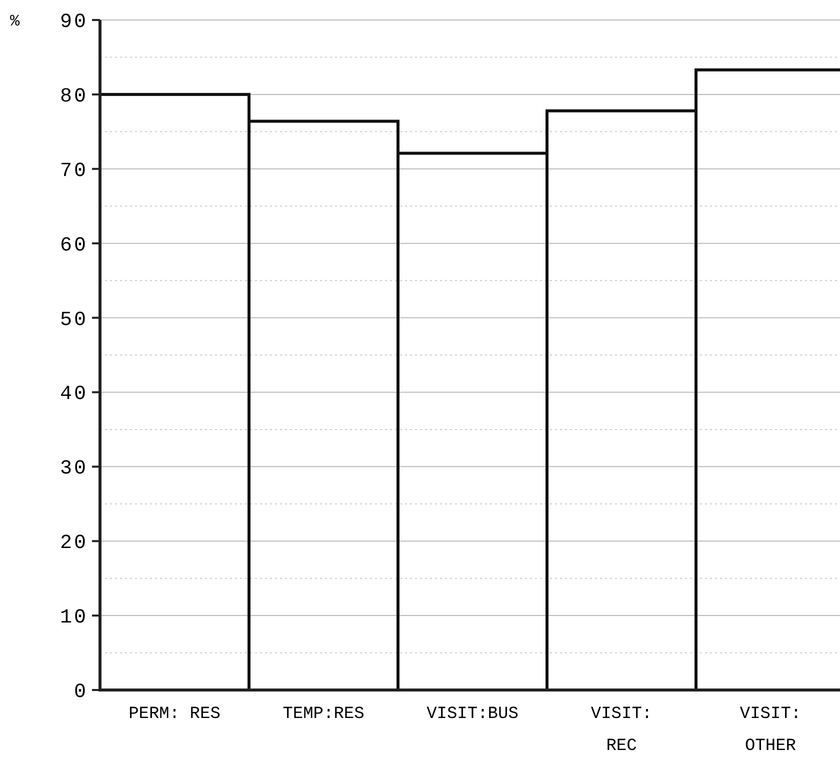 This screenshot has width=840, height=765. I want to click on y-tick-label: 20, so click(74, 544).